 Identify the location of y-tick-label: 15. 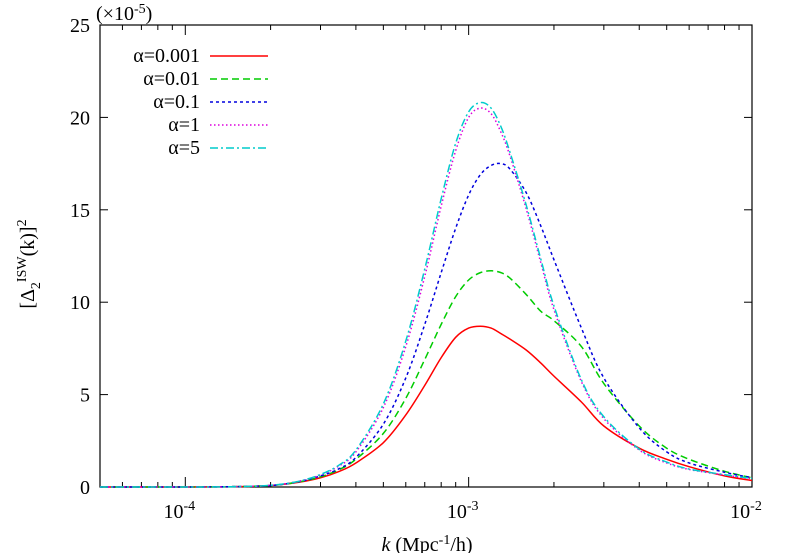
(80, 211).